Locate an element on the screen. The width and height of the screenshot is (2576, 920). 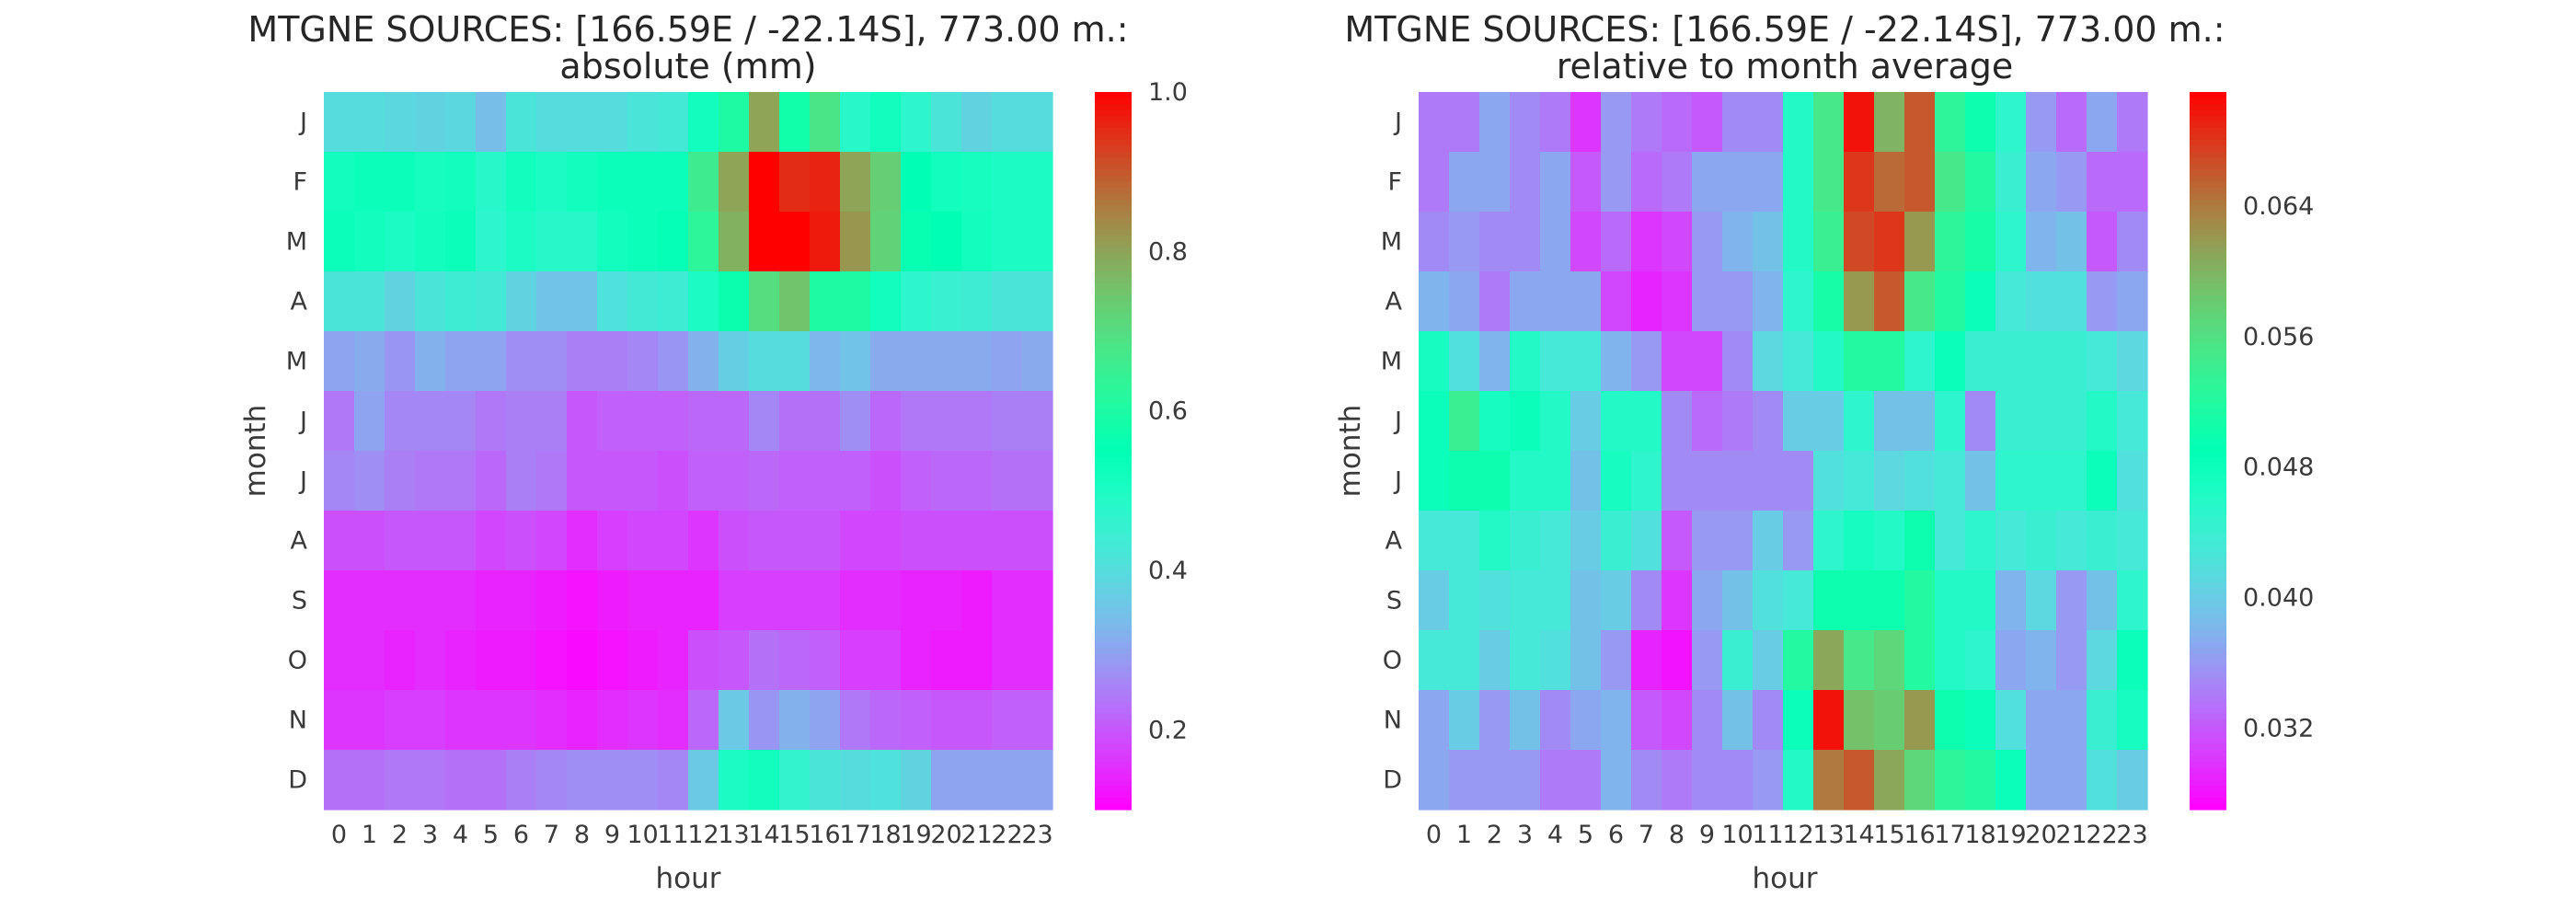
x-tick-label: 12 is located at coordinates (1797, 835).